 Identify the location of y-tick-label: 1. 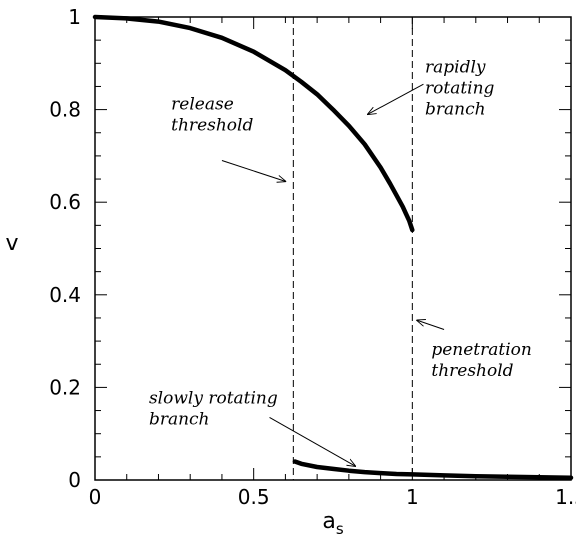
(74, 17).